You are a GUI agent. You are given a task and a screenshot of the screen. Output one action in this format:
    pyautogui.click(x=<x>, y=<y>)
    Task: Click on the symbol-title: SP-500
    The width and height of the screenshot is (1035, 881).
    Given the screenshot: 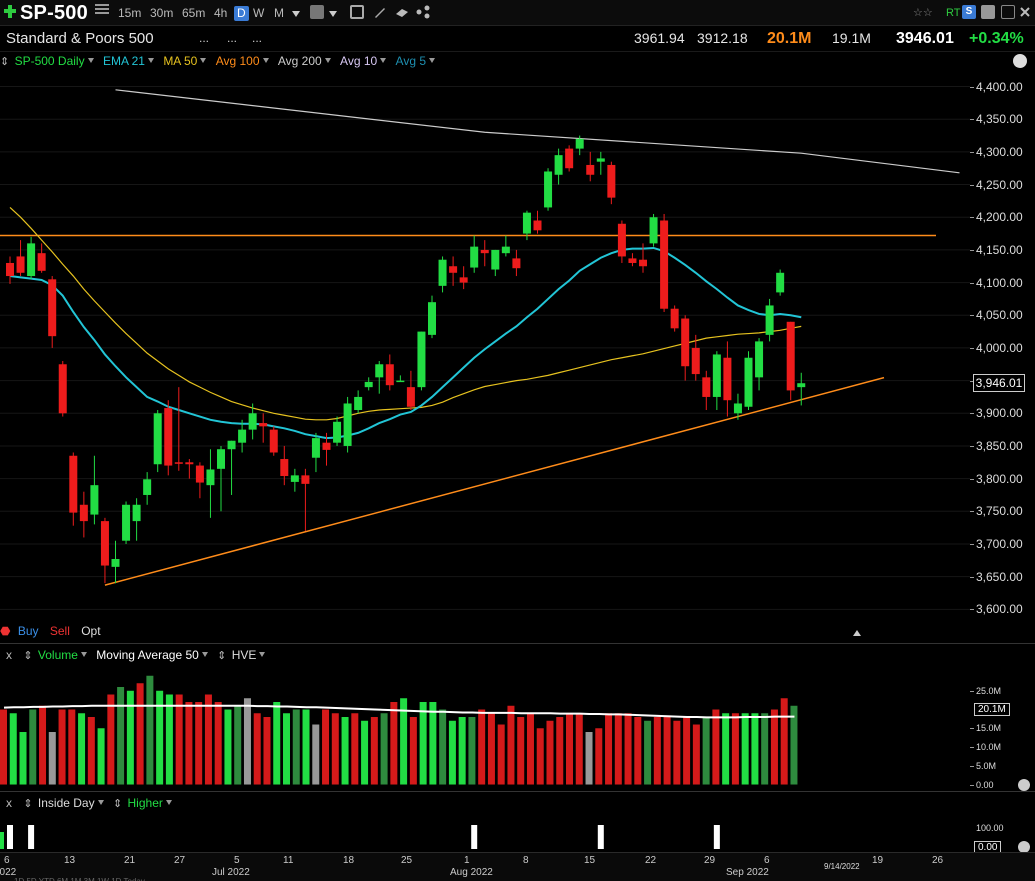 What is the action you would take?
    pyautogui.click(x=54, y=13)
    